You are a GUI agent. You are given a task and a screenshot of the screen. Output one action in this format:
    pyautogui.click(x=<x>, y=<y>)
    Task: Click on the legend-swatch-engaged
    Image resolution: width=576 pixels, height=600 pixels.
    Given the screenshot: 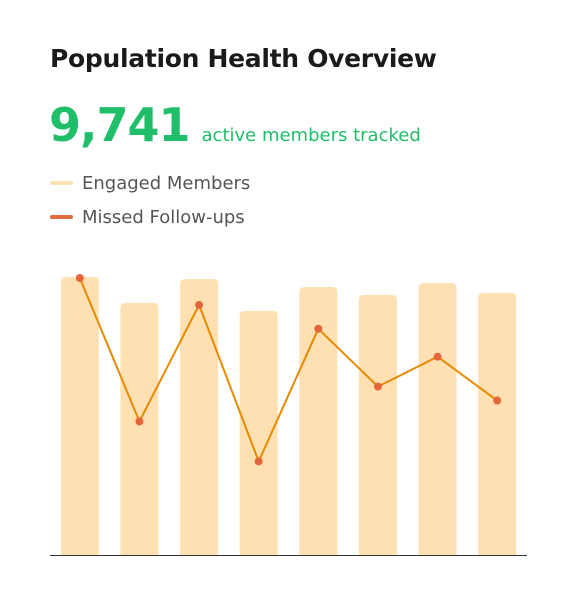 What is the action you would take?
    pyautogui.click(x=61, y=183)
    